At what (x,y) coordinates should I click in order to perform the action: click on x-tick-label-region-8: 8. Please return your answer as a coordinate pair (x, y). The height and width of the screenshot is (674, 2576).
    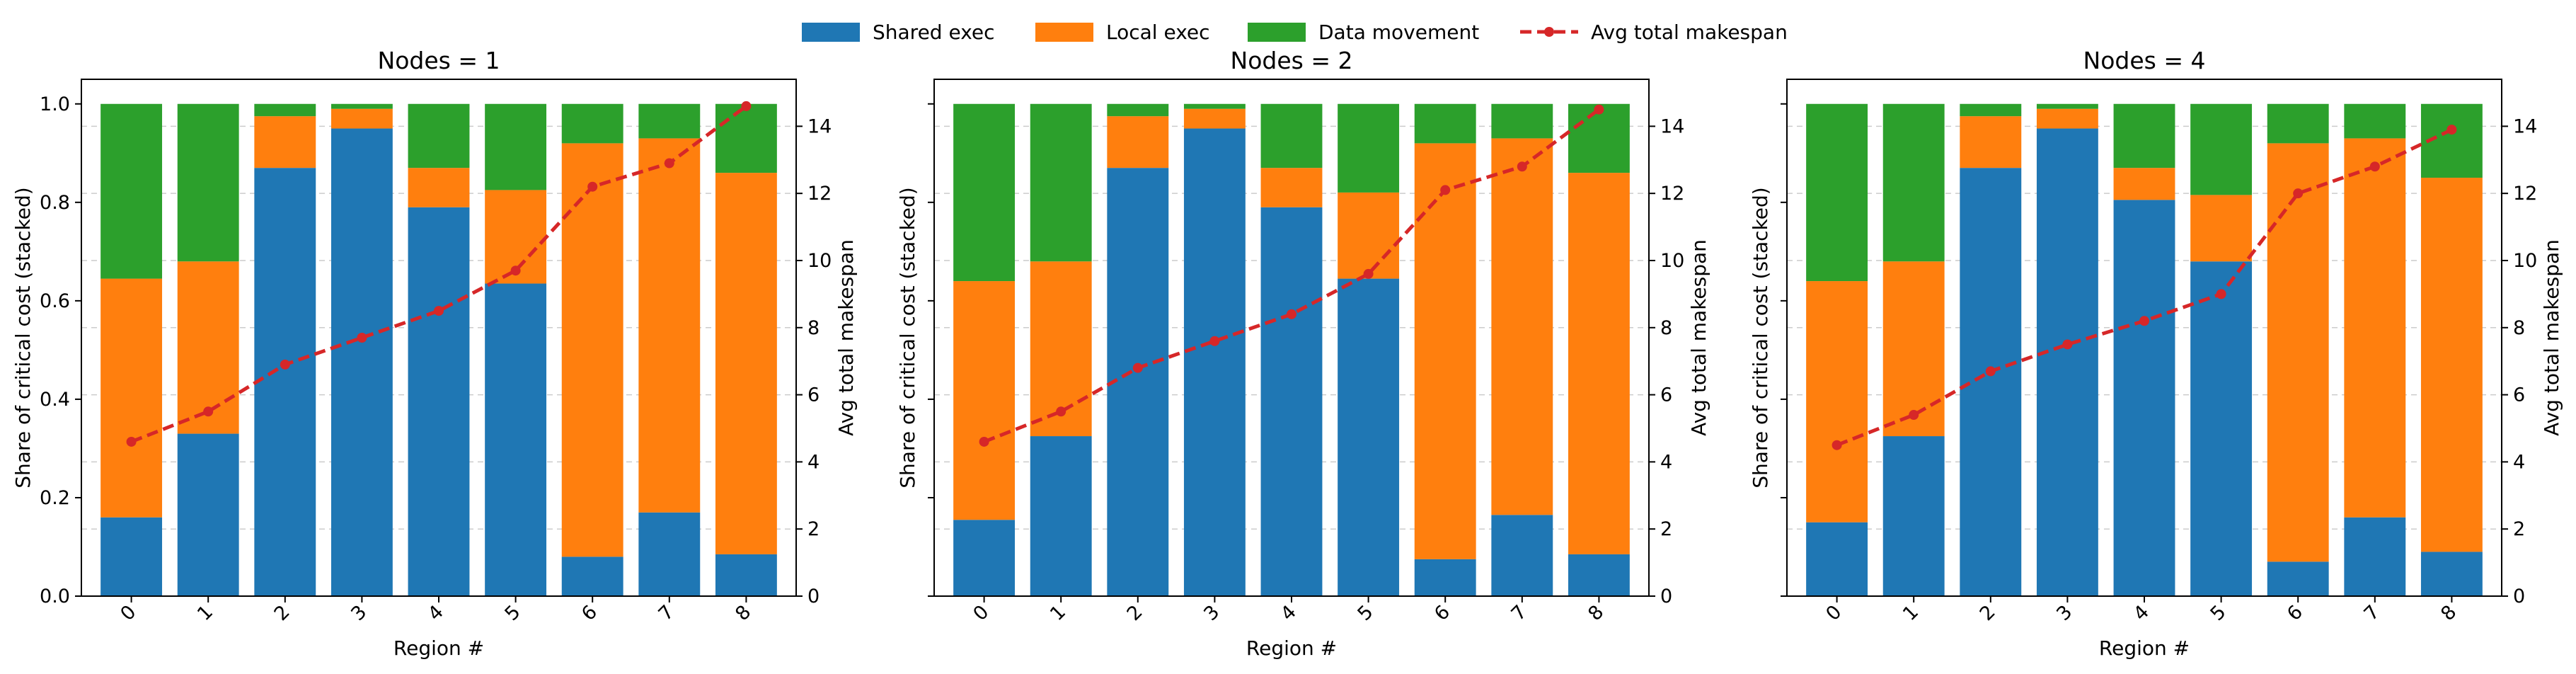
    Looking at the image, I should click on (1596, 613).